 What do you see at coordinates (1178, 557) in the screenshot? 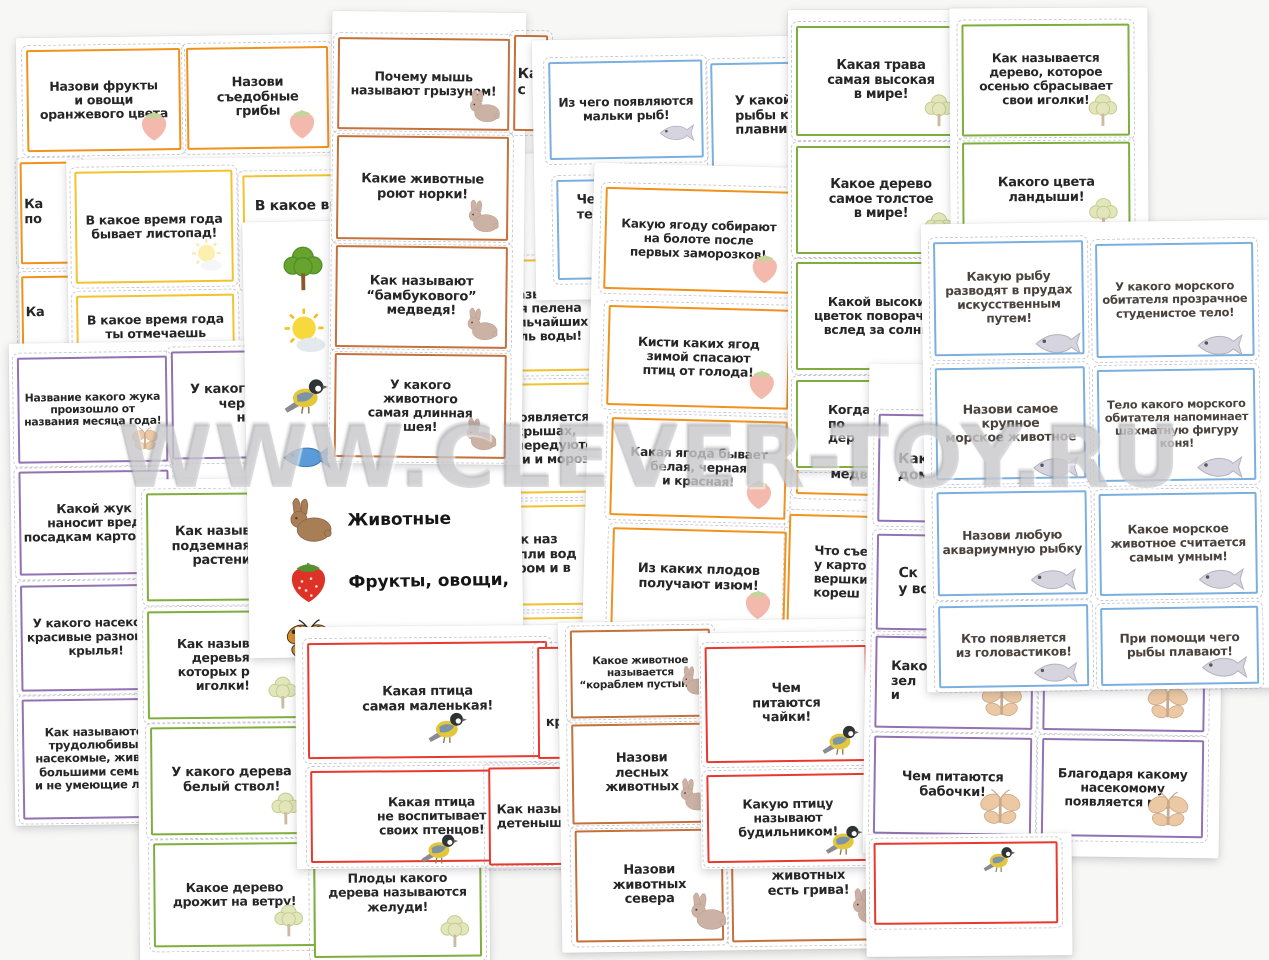
I see `card-text-line: самым умным!` at bounding box center [1178, 557].